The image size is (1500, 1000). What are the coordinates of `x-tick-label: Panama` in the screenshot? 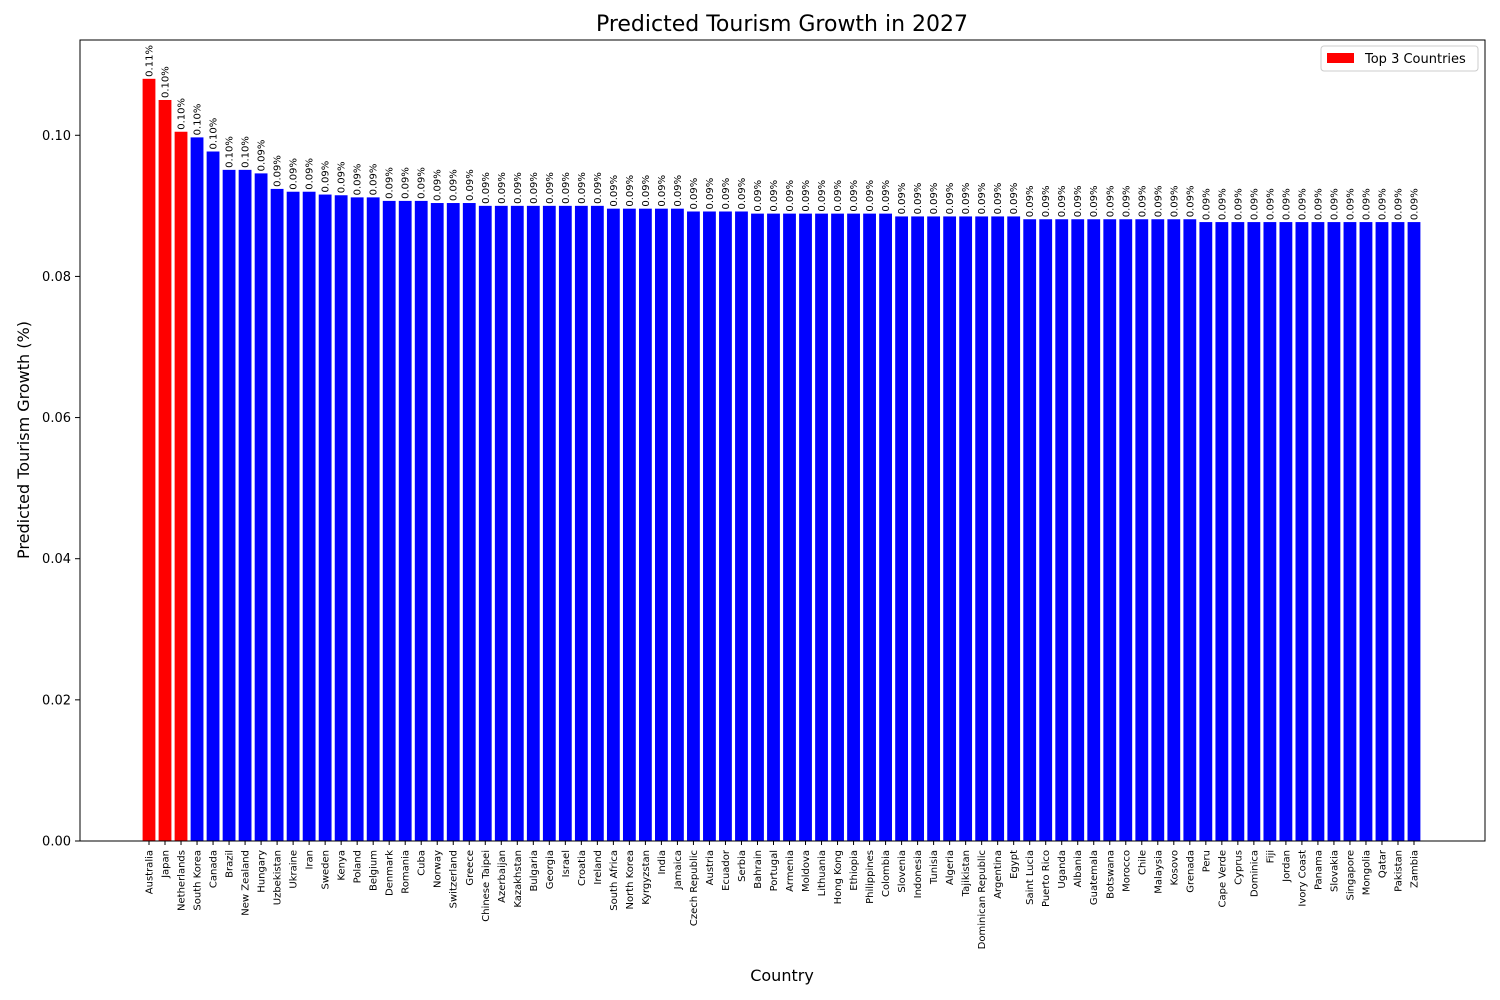 It's located at (1318, 870).